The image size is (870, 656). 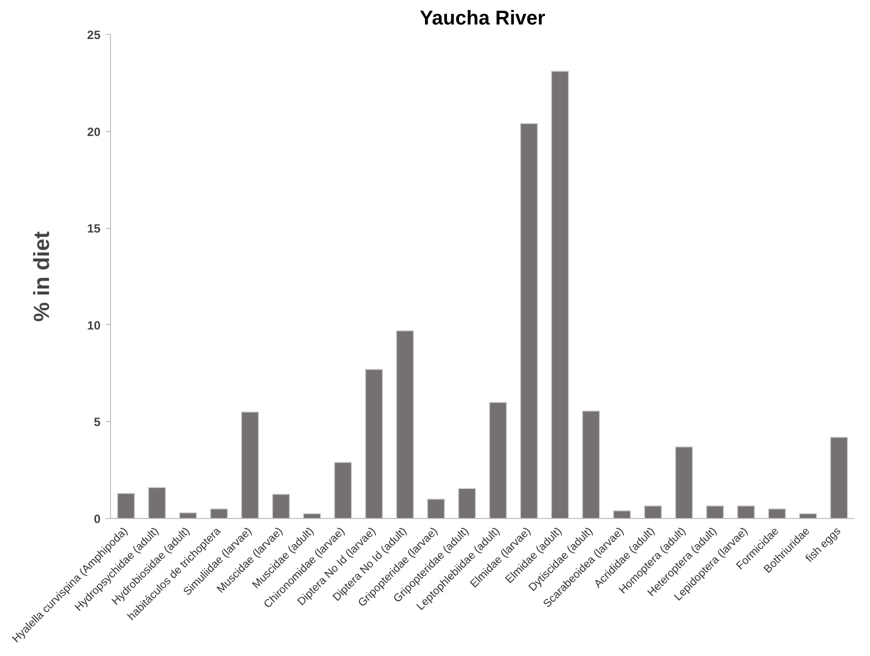 I want to click on y-tick-label: 25, so click(x=94, y=35).